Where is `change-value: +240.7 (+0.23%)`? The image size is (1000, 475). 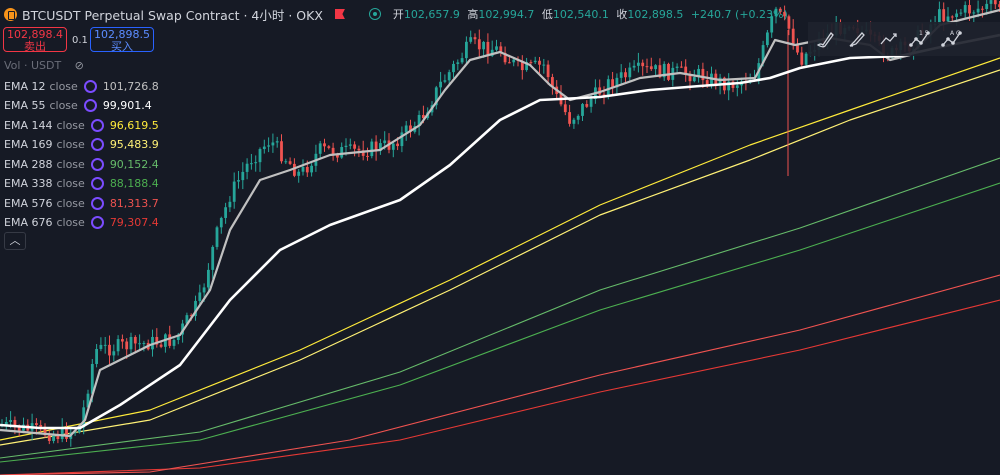
change-value: +240.7 (+0.23%) is located at coordinates (739, 14).